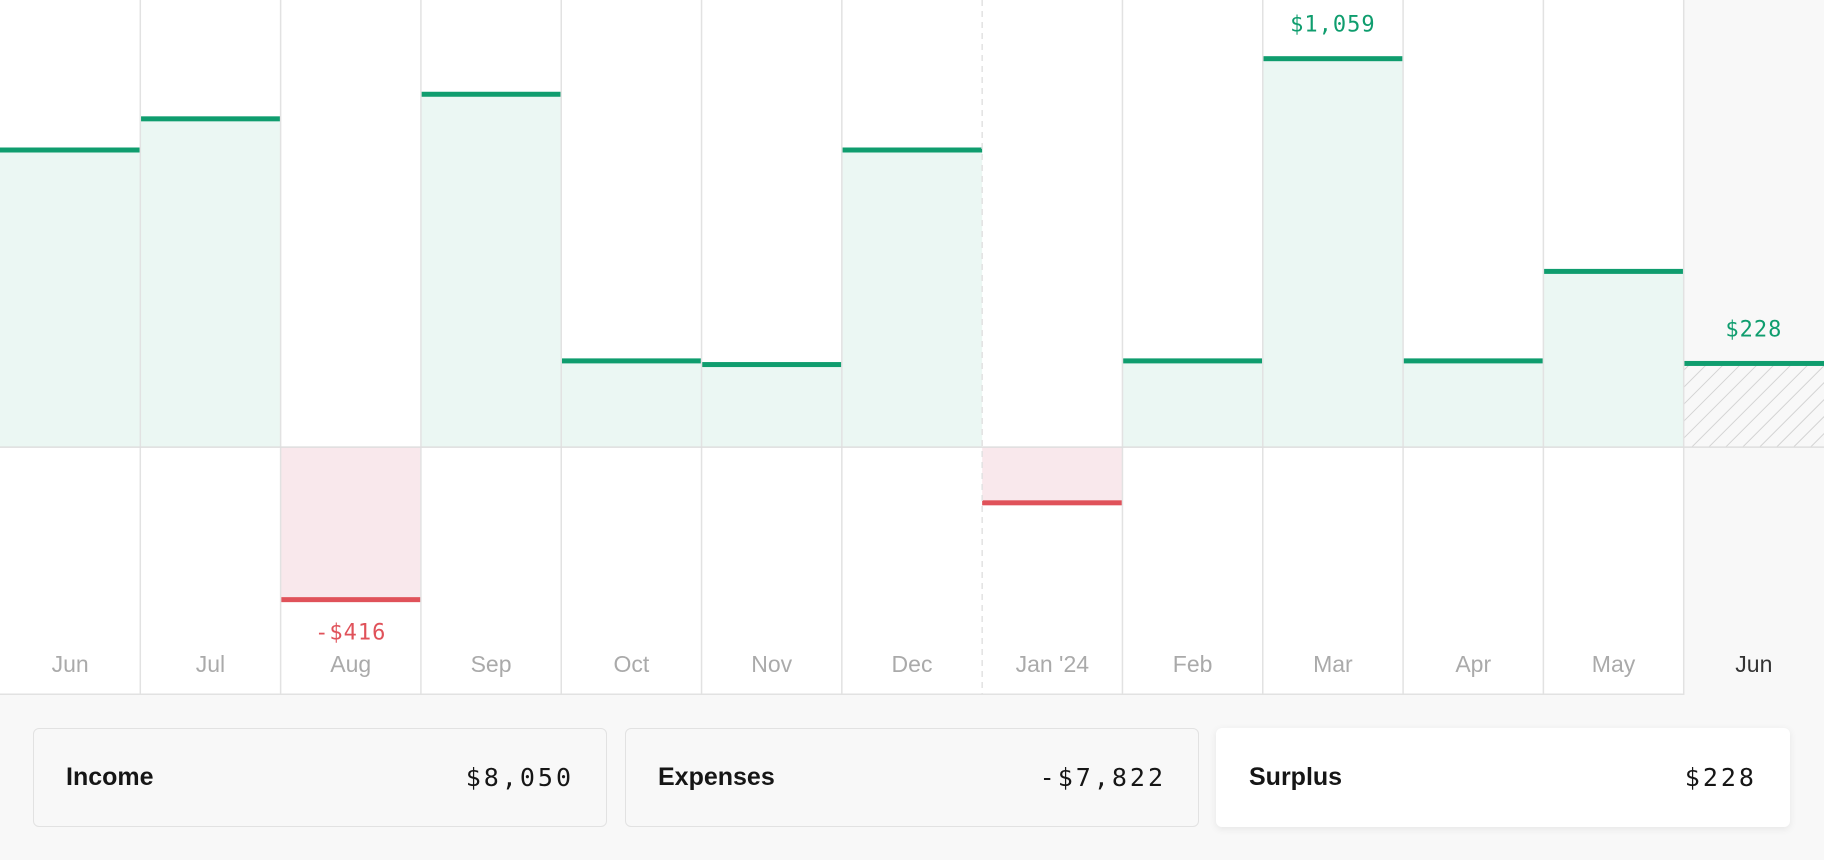  Describe the element at coordinates (1503, 777) in the screenshot. I see `summary-card: Surplus $228` at that location.